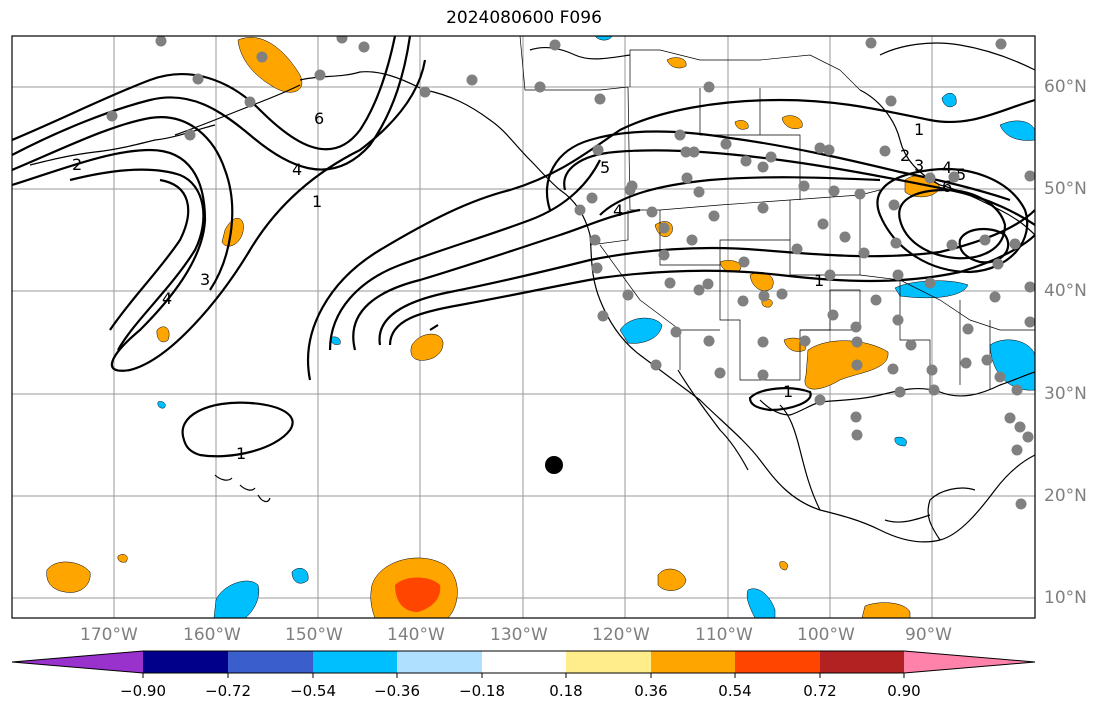 The image size is (1105, 712). Describe the element at coordinates (519, 635) in the screenshot. I see `lon-label: 130°W` at that location.